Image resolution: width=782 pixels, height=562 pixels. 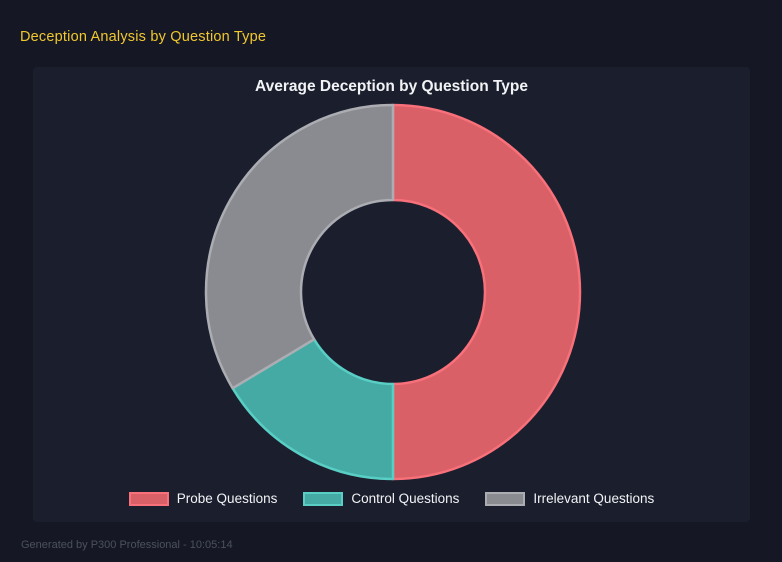 I want to click on legend-label: Irrelevant Questions, so click(x=594, y=498).